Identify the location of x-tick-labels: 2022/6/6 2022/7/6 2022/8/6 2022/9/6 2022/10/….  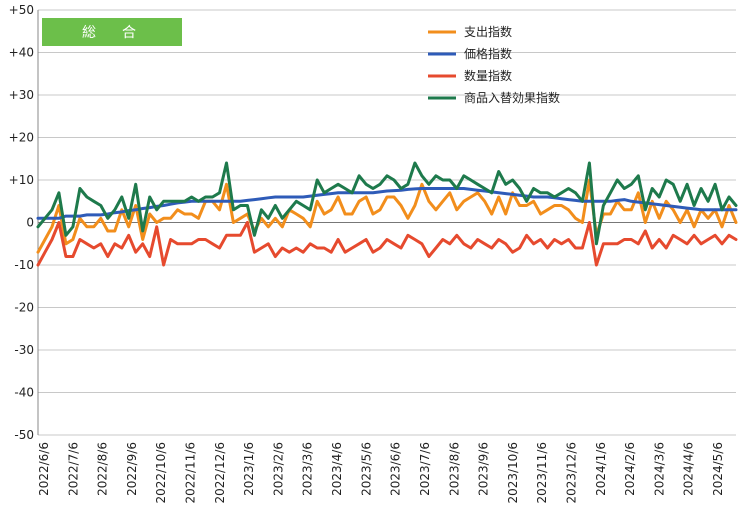
(381, 473).